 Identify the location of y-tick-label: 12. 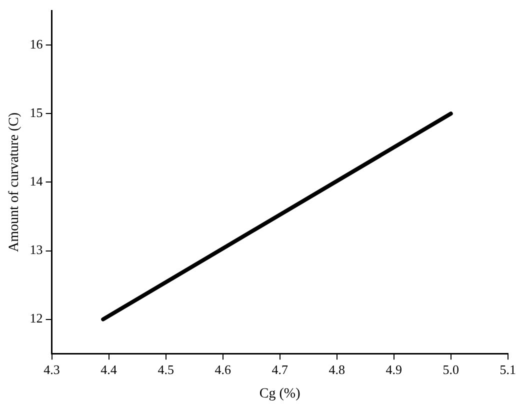
(36, 318).